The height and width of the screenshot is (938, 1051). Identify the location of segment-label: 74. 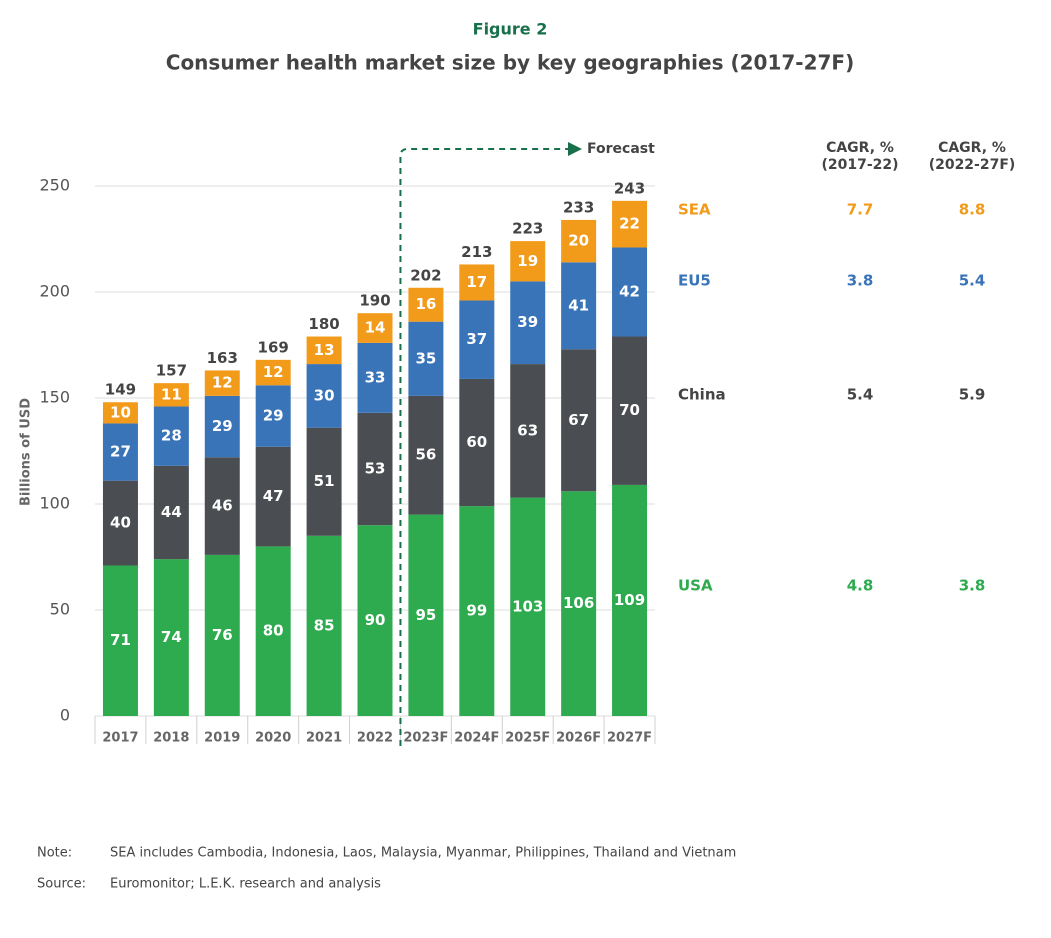
(171, 637).